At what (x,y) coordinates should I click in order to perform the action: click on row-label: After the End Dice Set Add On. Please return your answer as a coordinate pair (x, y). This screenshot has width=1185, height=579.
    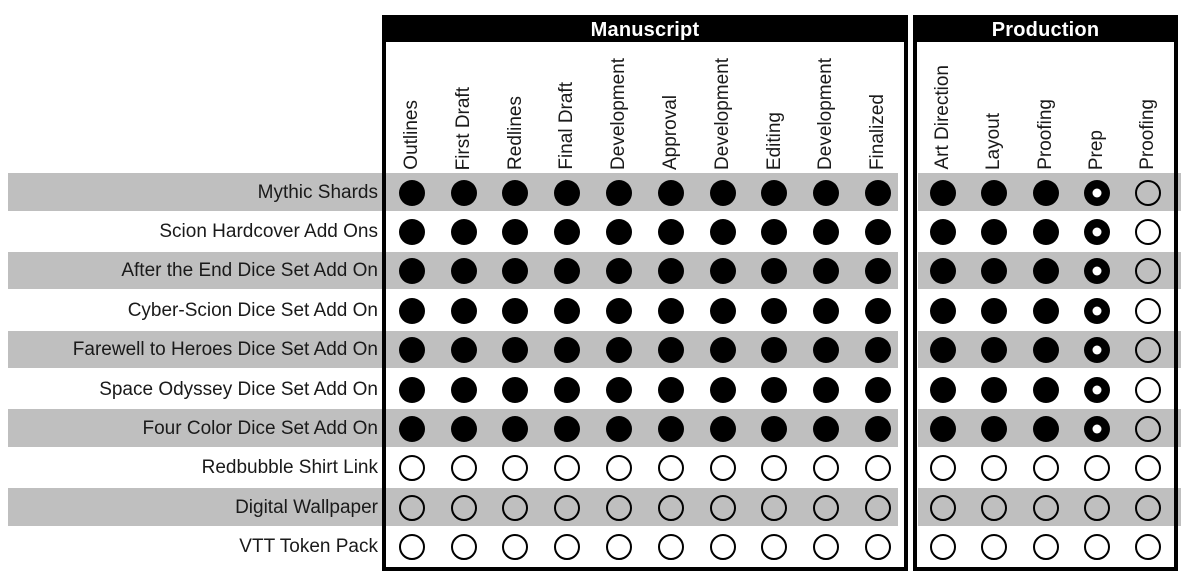
    Looking at the image, I should click on (249, 271).